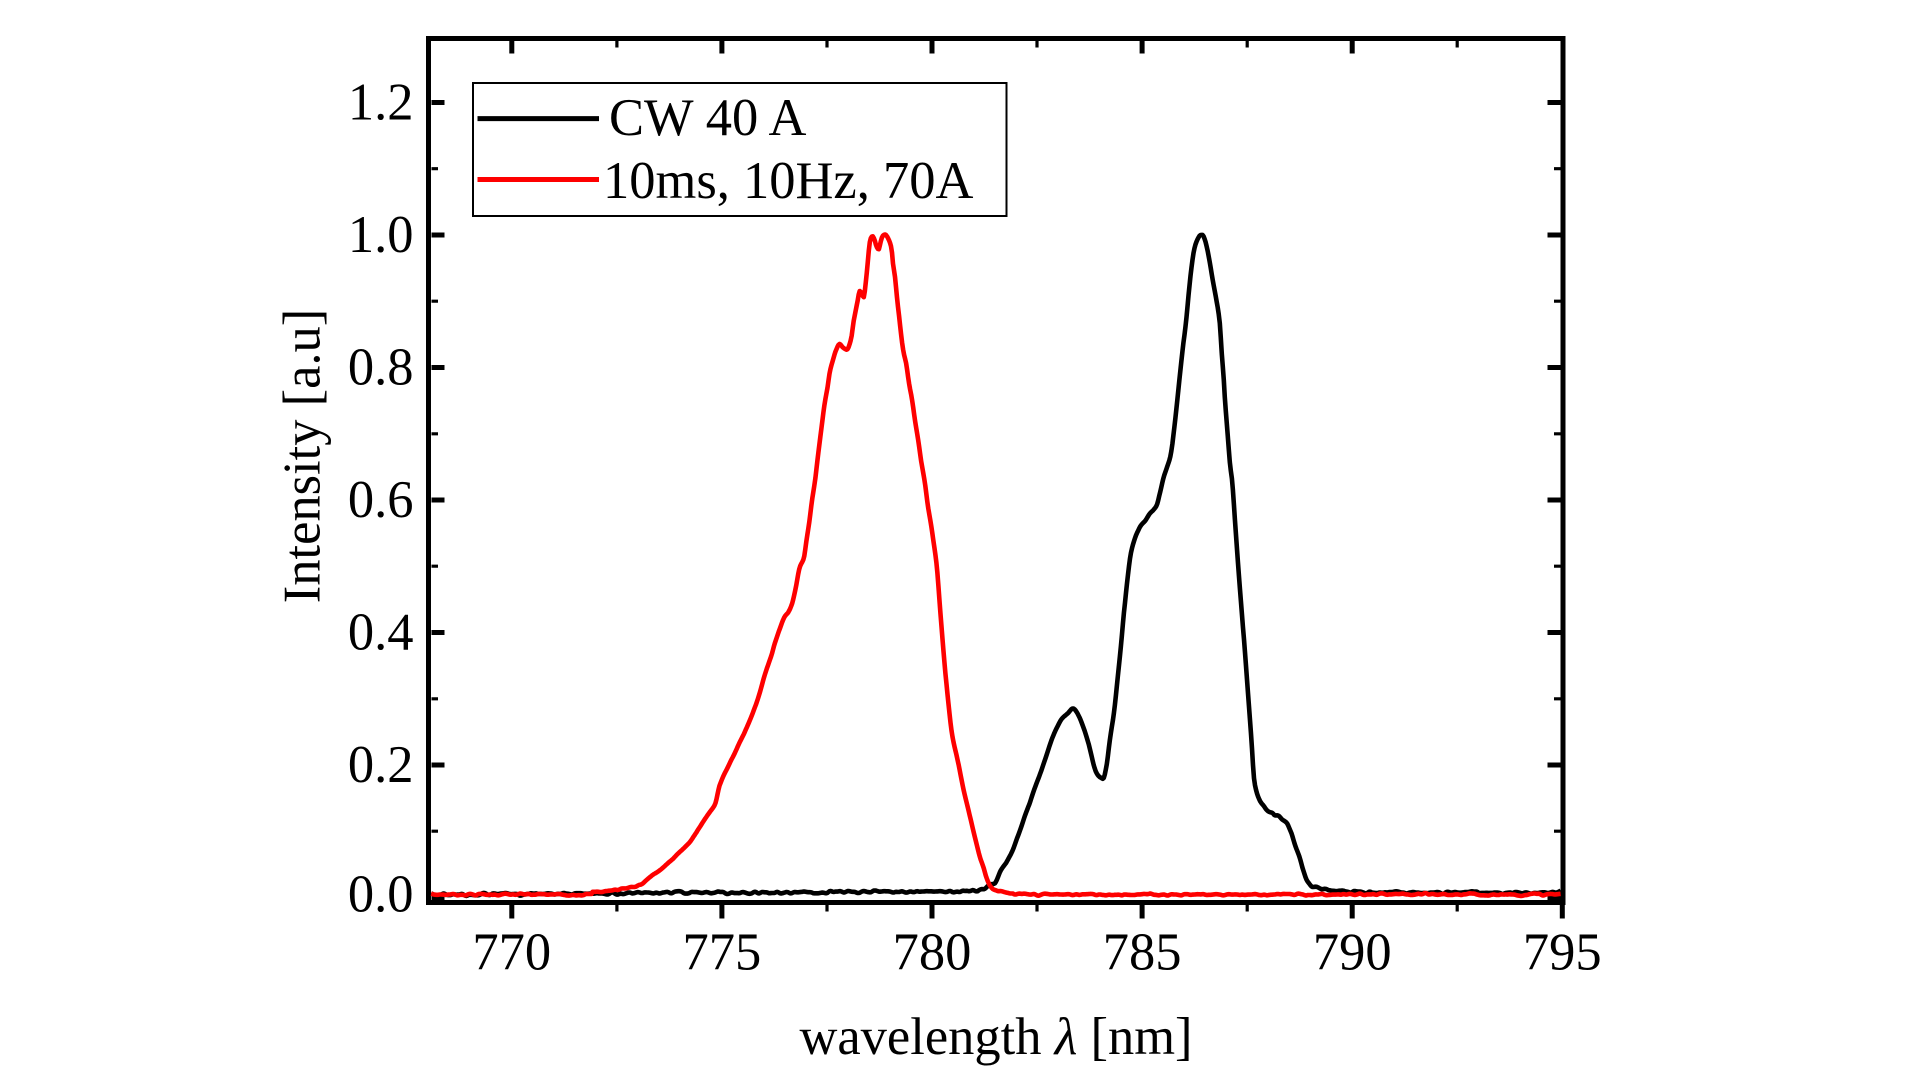 This screenshot has width=1920, height=1080. I want to click on svg-text: 785, so click(1142, 953).